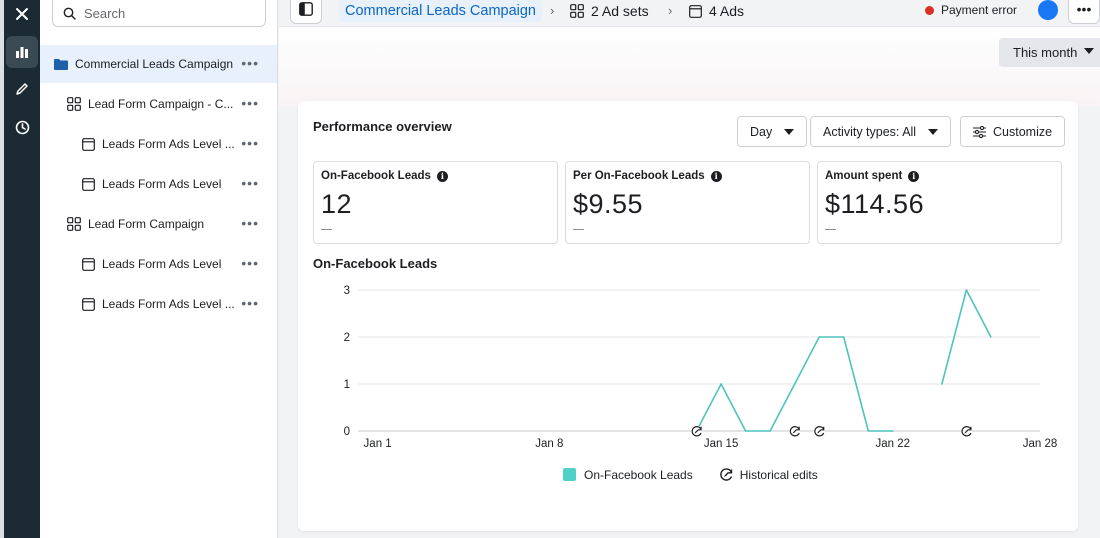 Image resolution: width=1100 pixels, height=538 pixels. What do you see at coordinates (22, 127) in the screenshot?
I see `clock-icon` at bounding box center [22, 127].